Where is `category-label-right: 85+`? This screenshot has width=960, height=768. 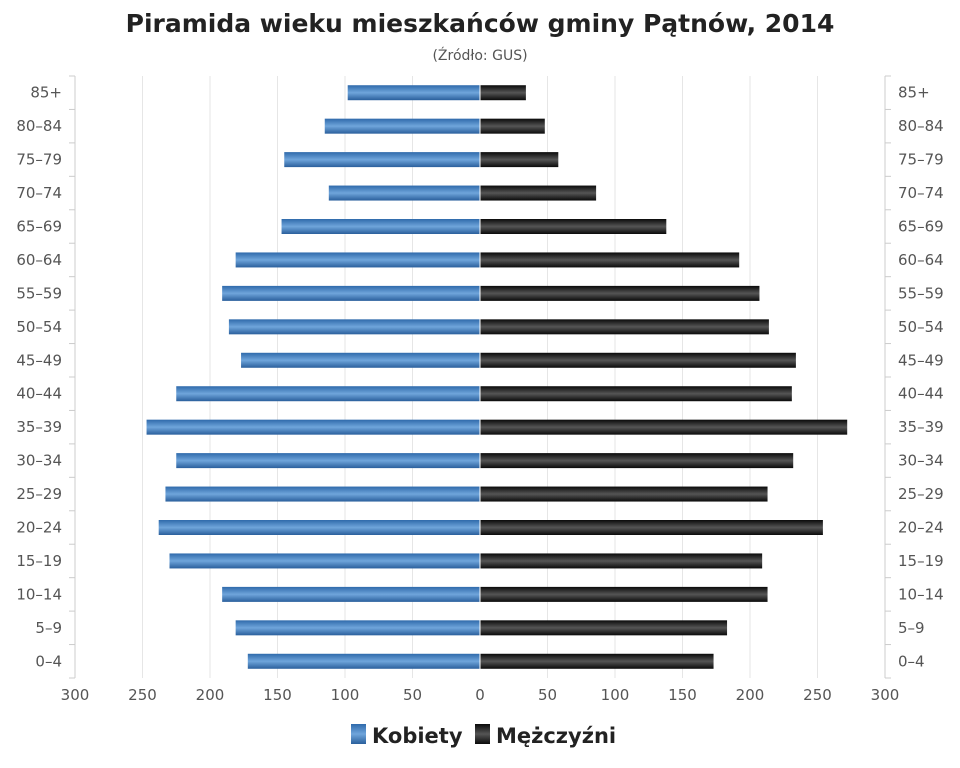
category-label-right: 85+ is located at coordinates (914, 93).